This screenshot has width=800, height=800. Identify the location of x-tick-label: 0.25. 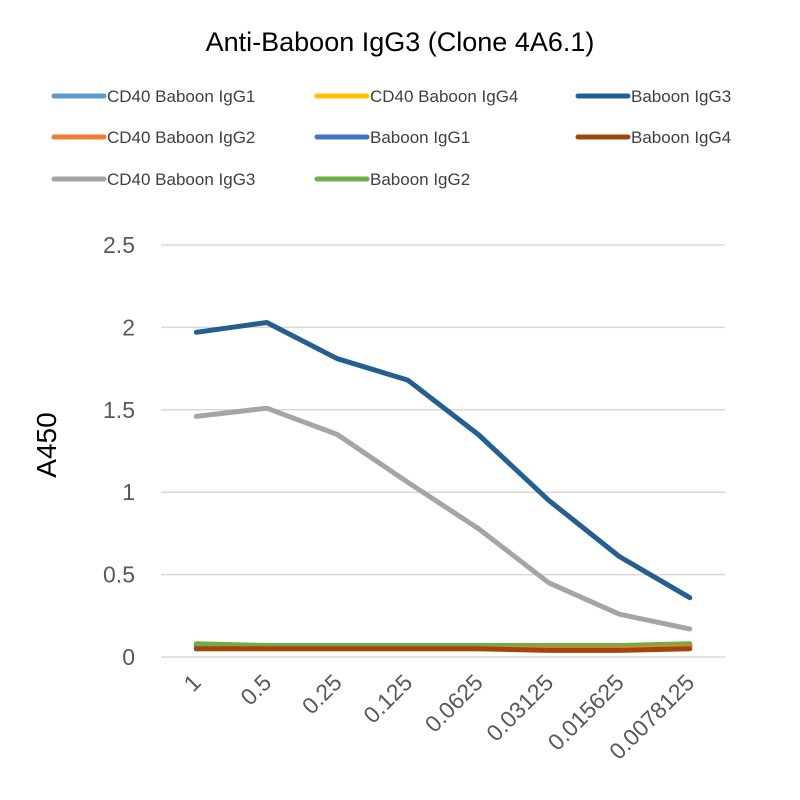
(322, 694).